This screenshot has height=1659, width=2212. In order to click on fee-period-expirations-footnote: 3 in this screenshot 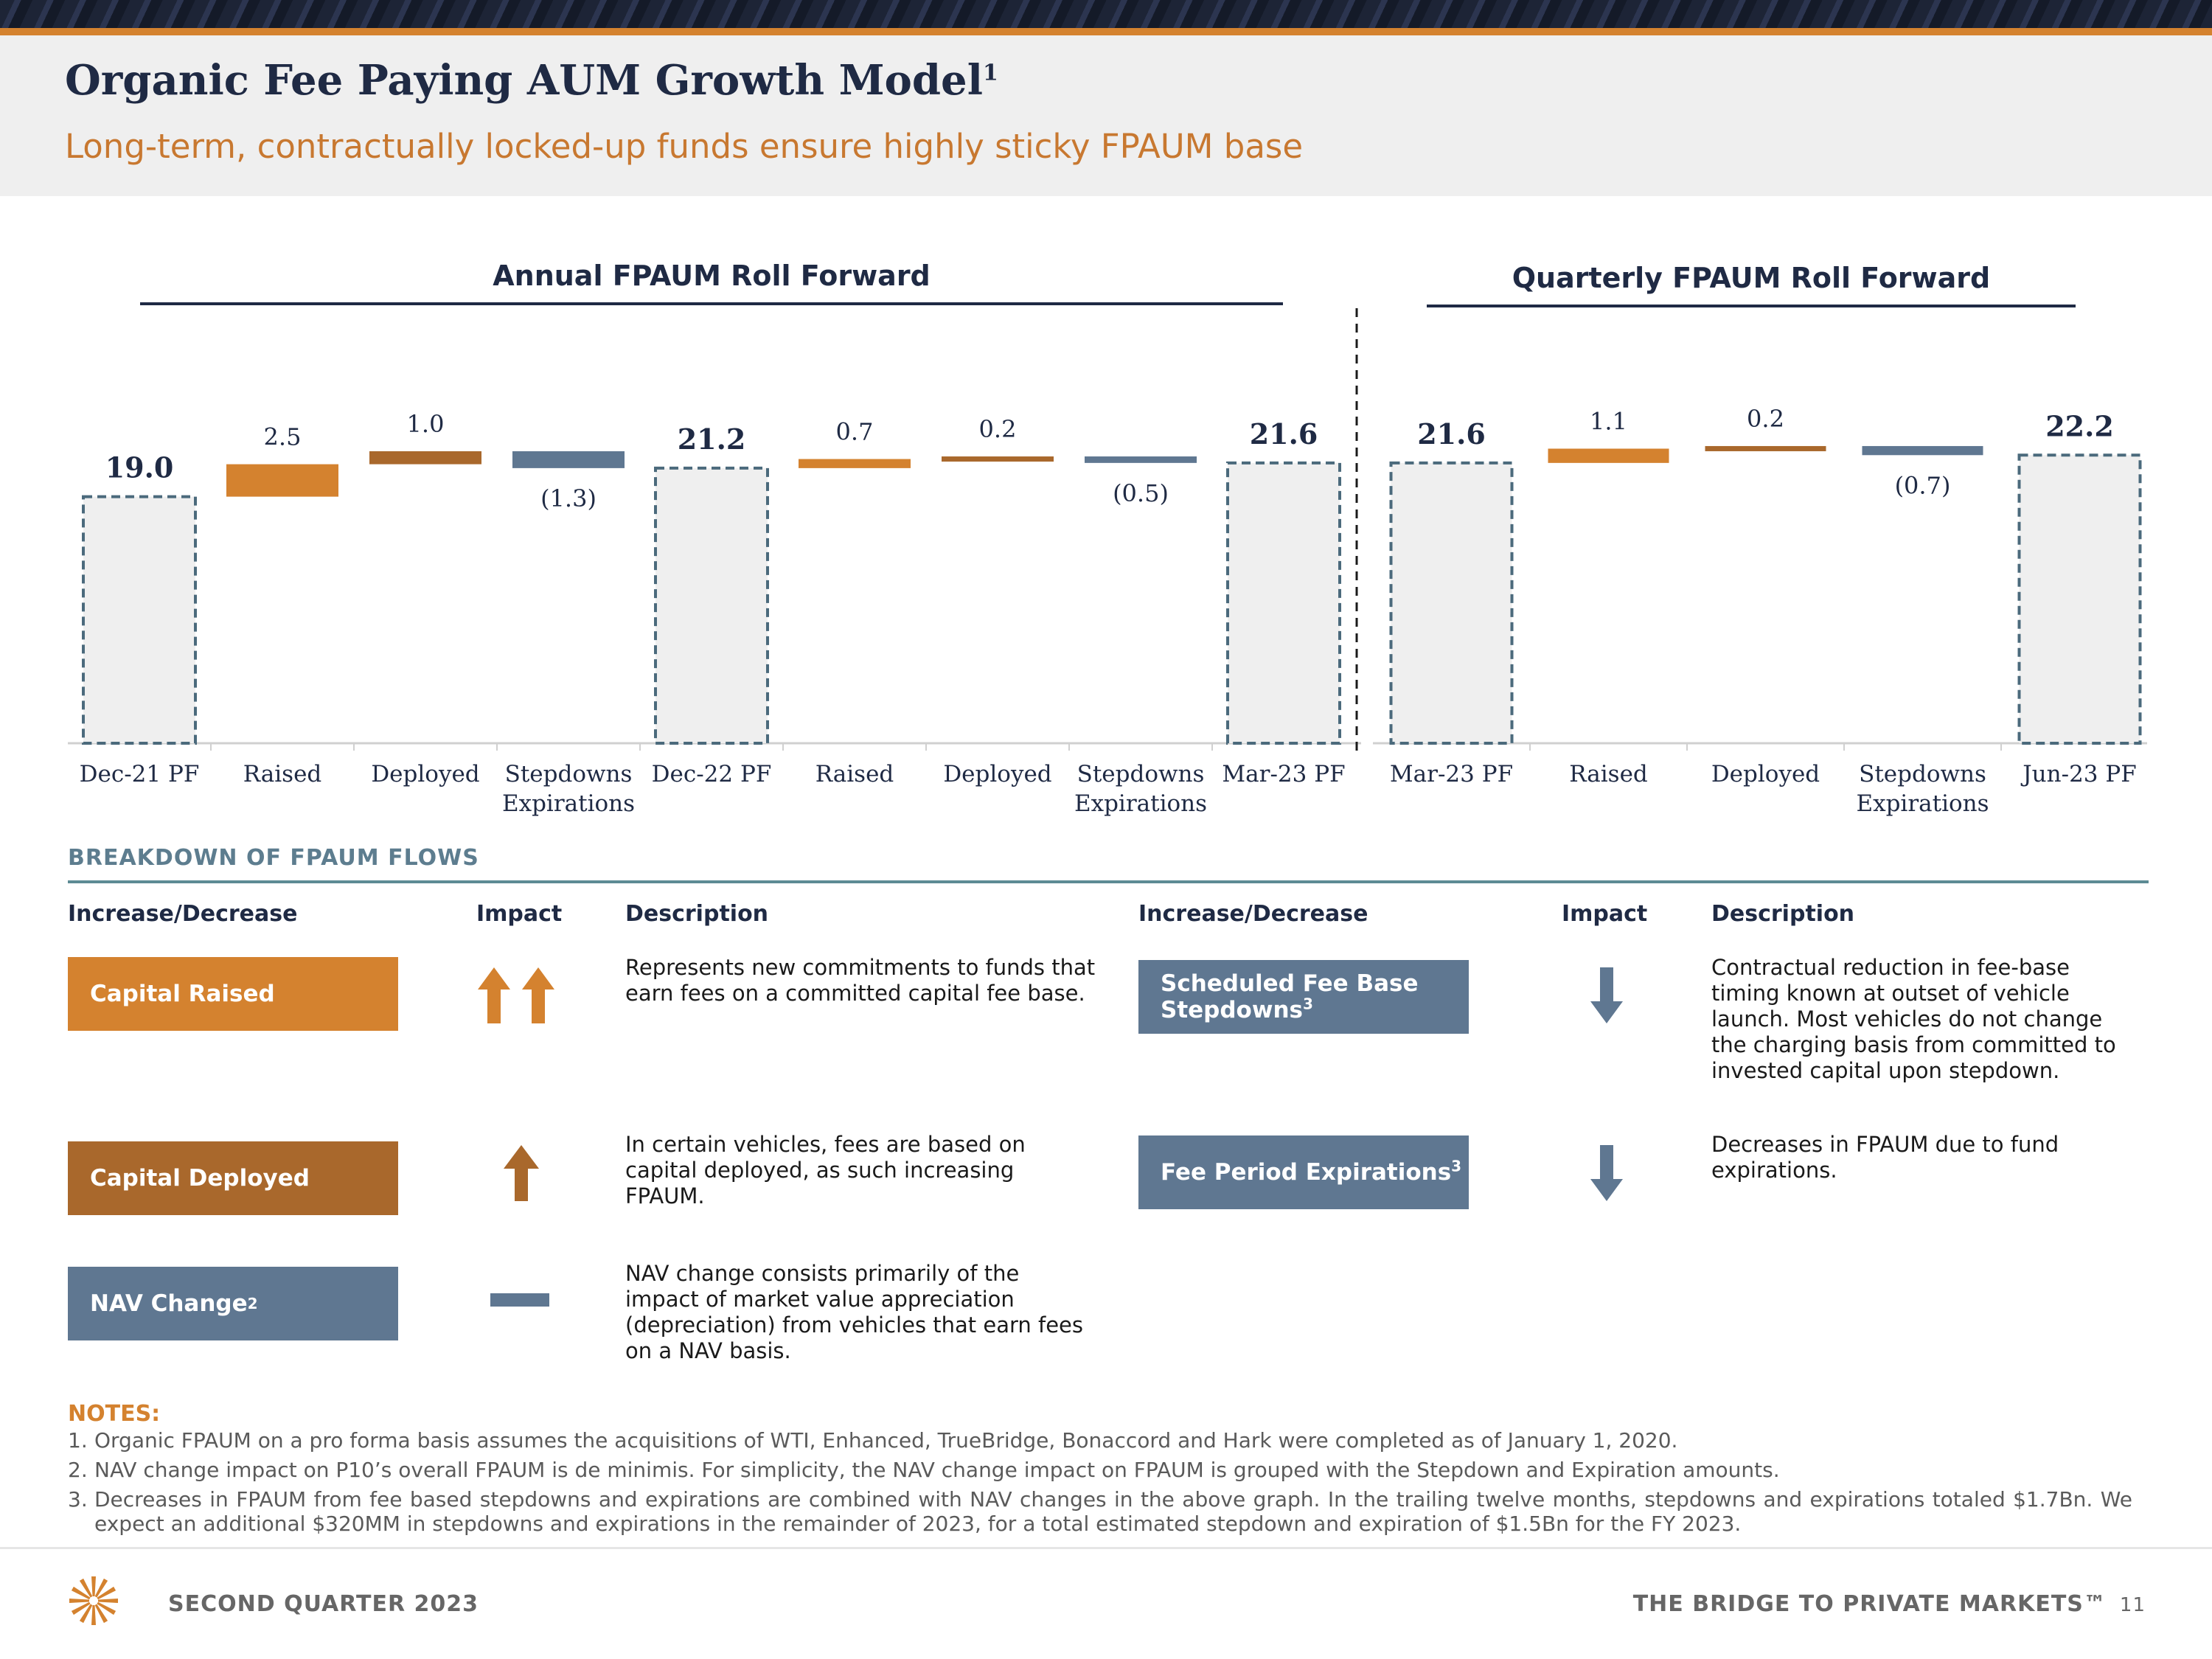, I will do `click(1456, 1166)`.